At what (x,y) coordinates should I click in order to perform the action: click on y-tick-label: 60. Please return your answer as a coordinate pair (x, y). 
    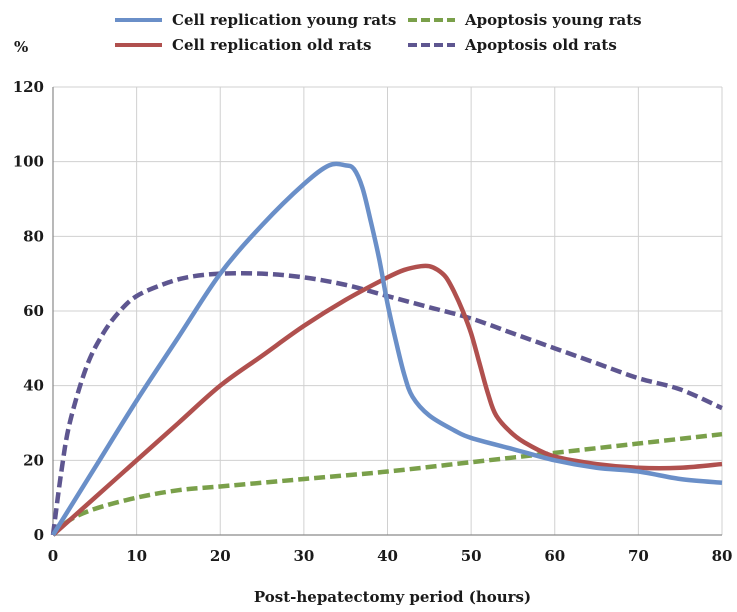
    Looking at the image, I should click on (33, 311).